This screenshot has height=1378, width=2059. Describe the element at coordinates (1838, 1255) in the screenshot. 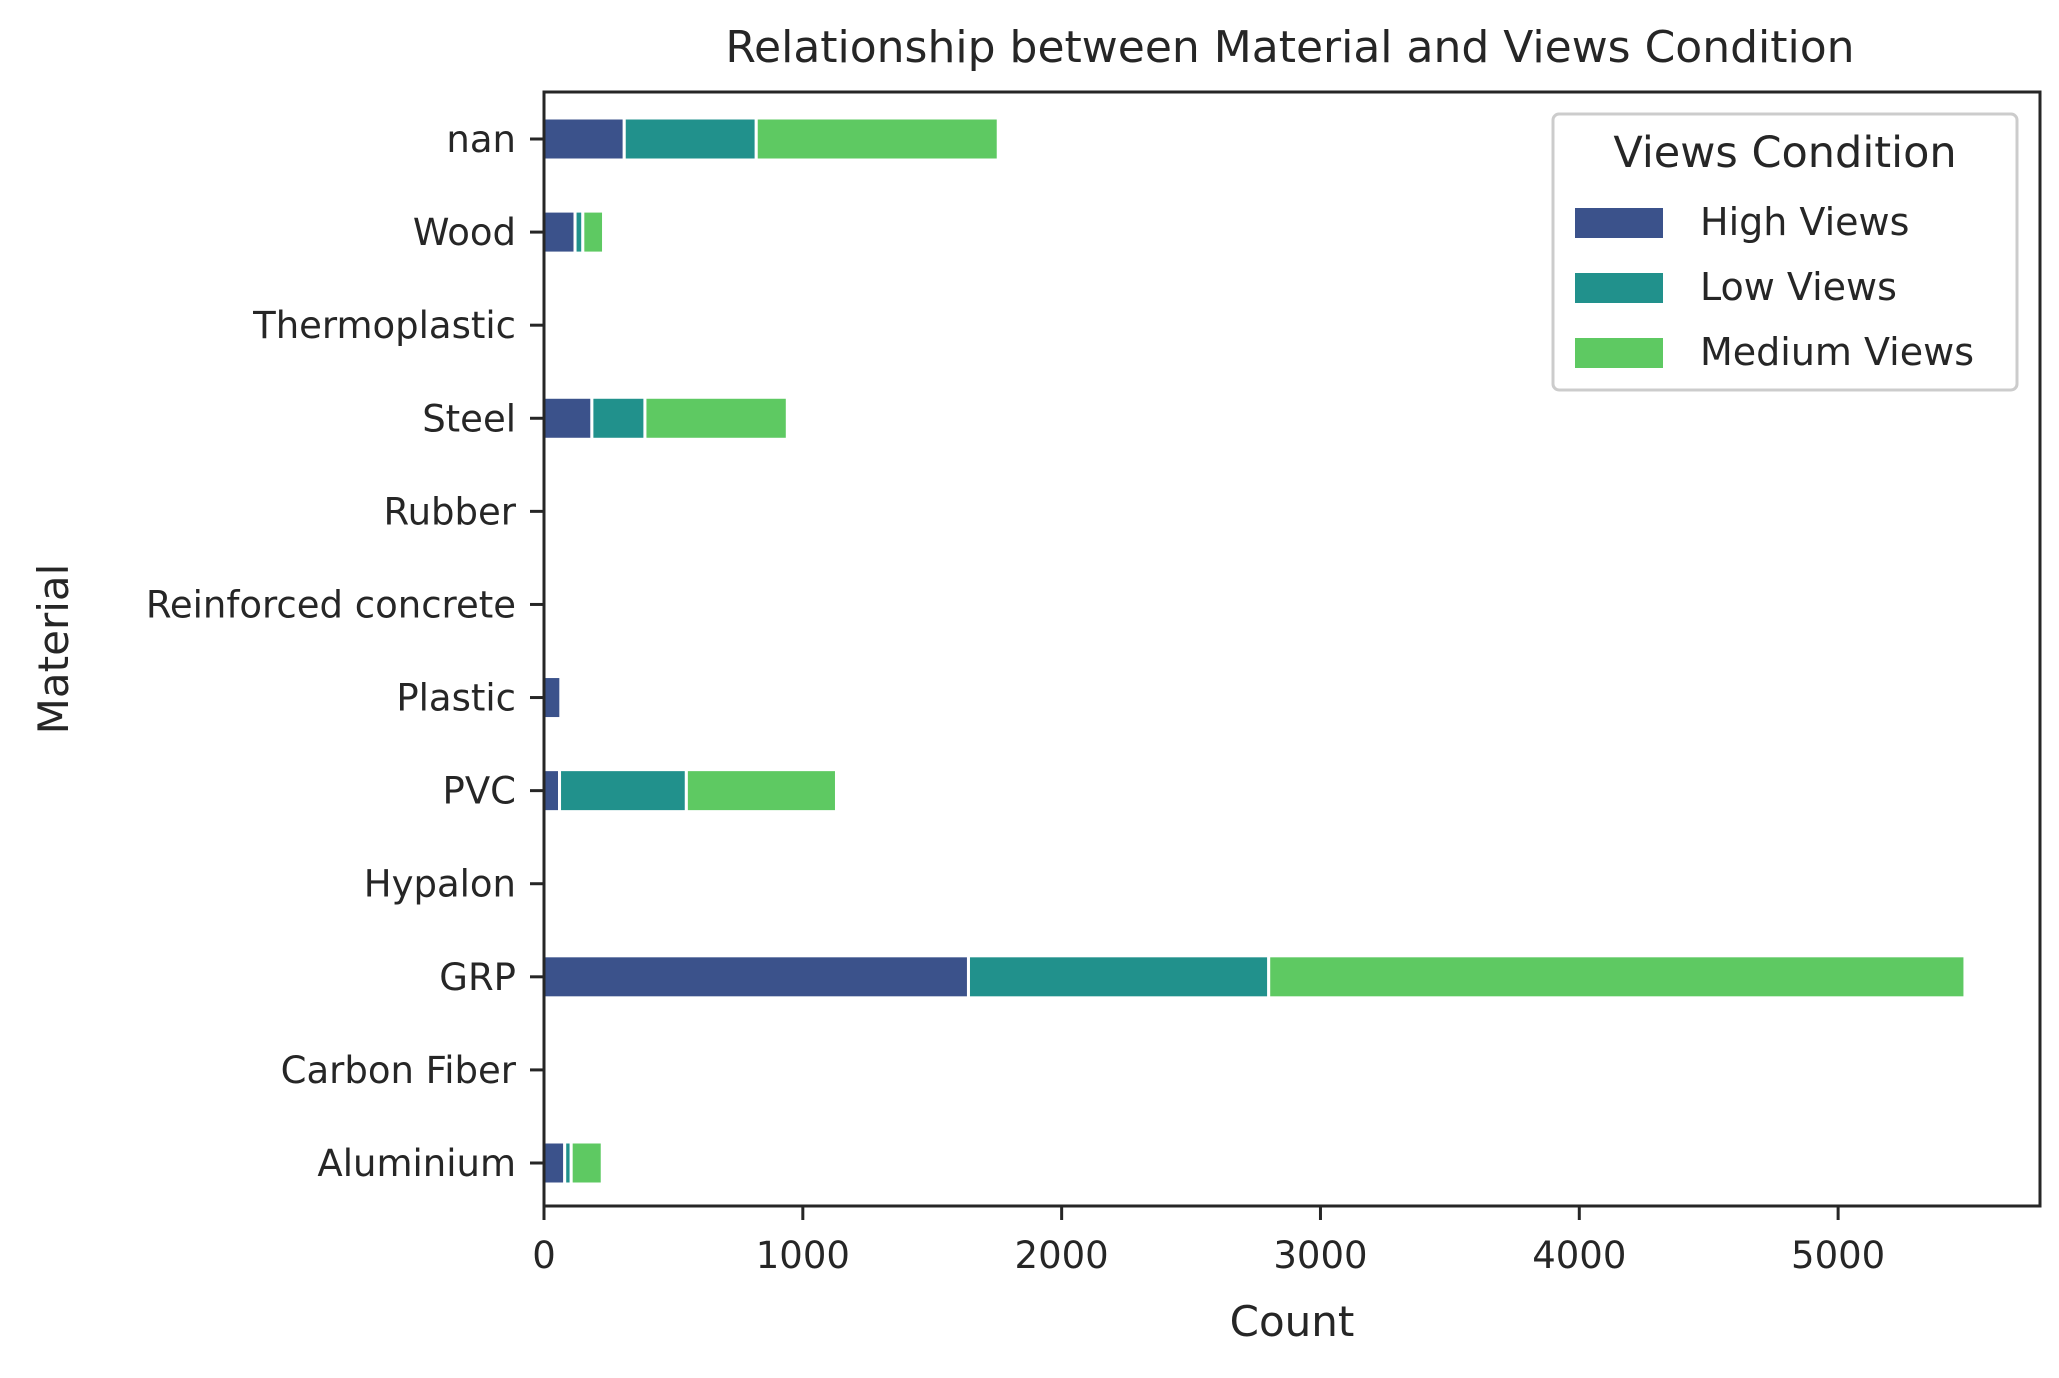

I see `x-tick-label: 5000` at that location.